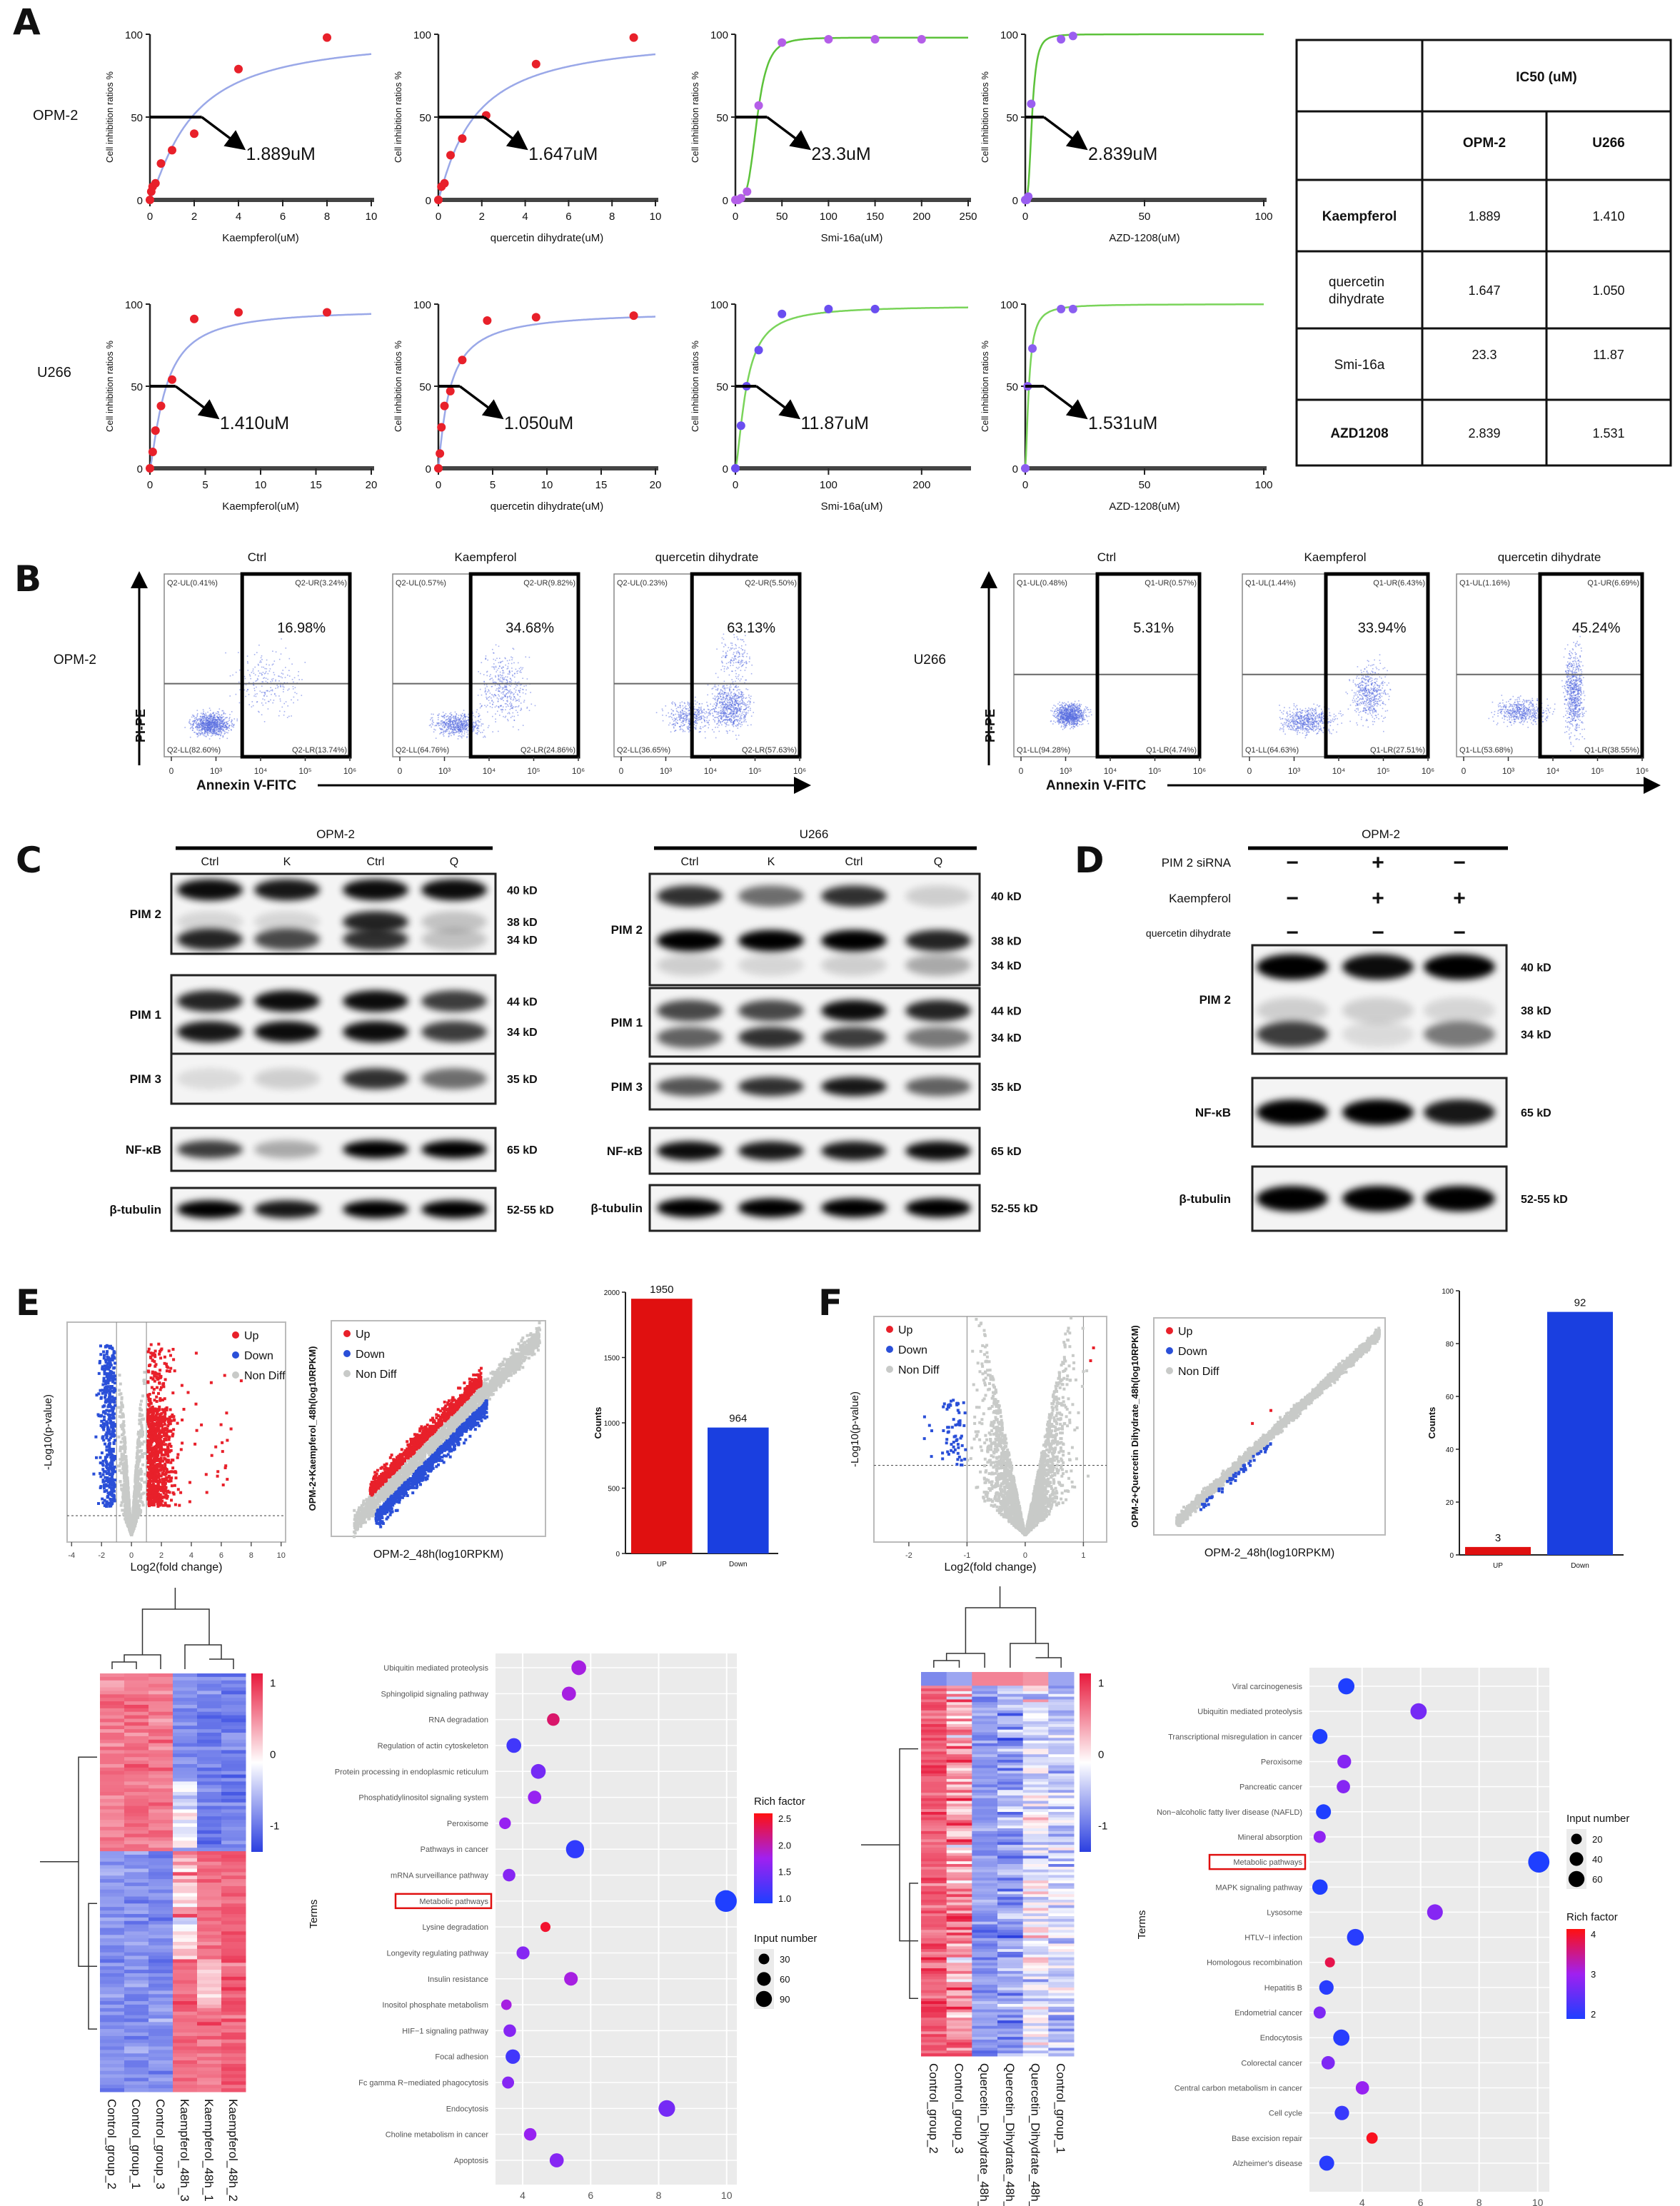 The height and width of the screenshot is (2206, 1680). What do you see at coordinates (754, 771) in the screenshot?
I see `x-tick-label: 10⁵` at bounding box center [754, 771].